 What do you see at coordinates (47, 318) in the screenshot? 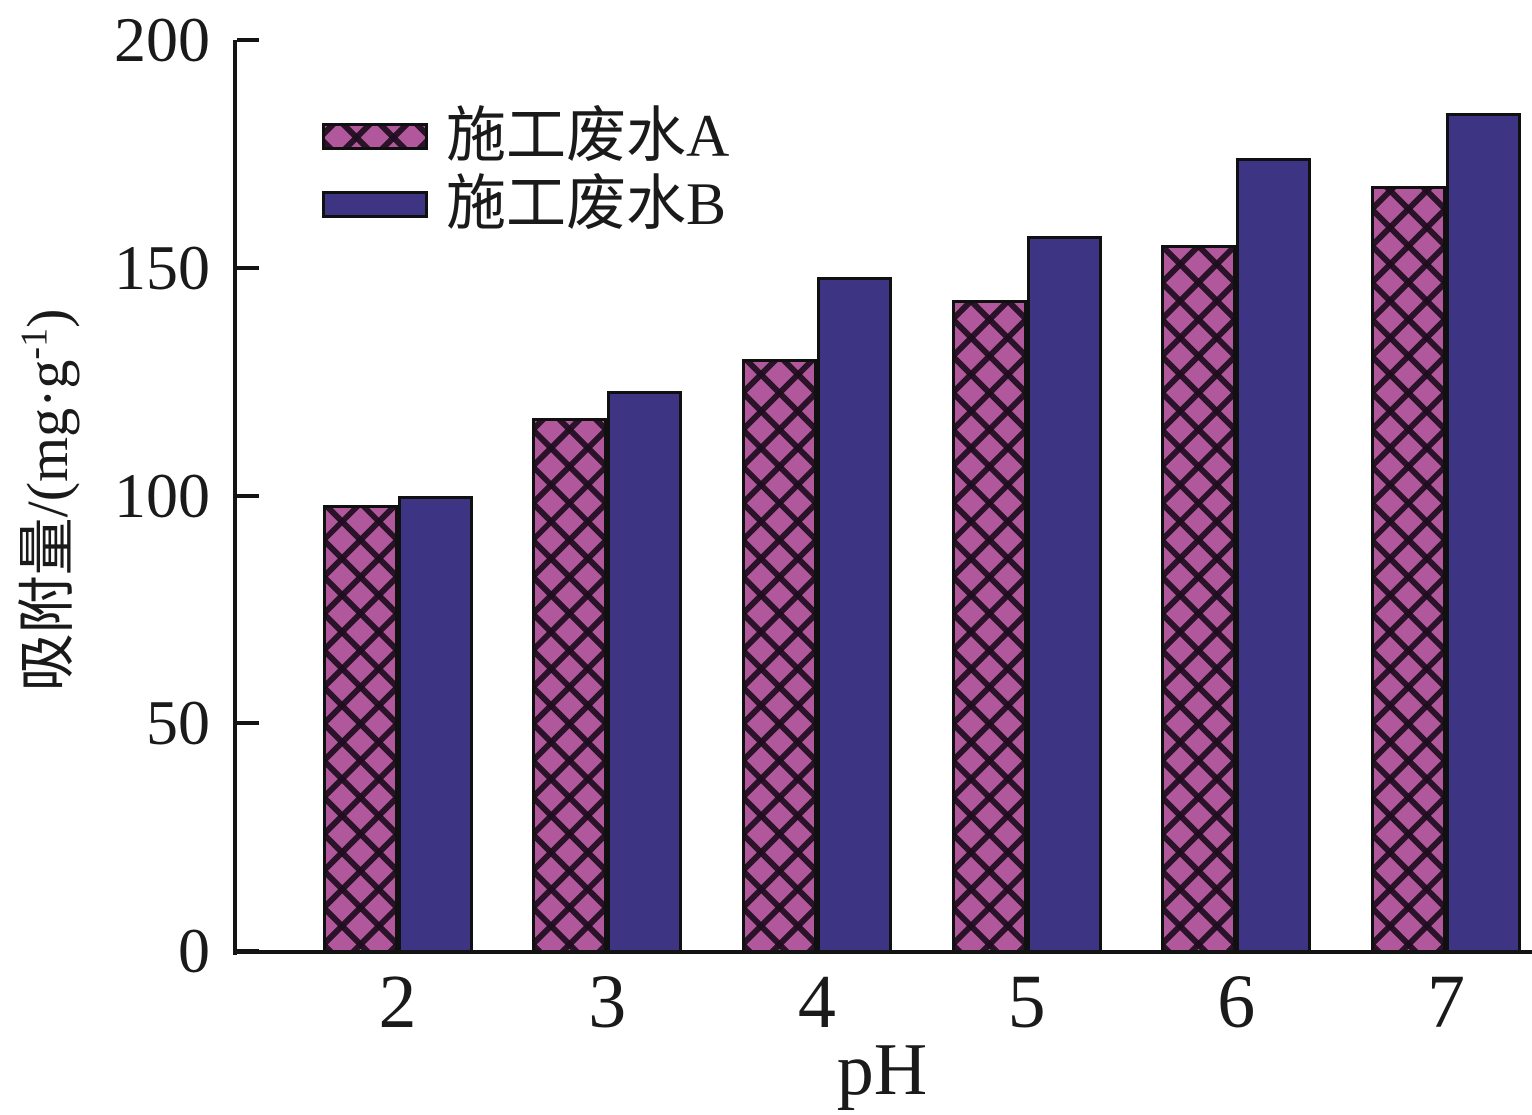
I see `y-axis-title-close-paren: )` at bounding box center [47, 318].